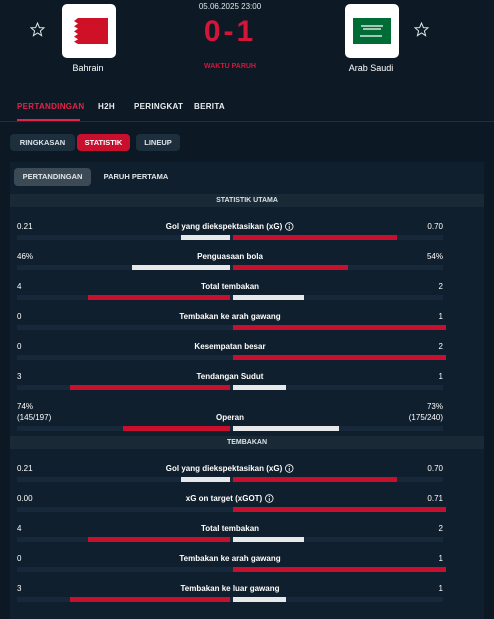 The width and height of the screenshot is (494, 619). I want to click on away-value: 0.71, so click(435, 498).